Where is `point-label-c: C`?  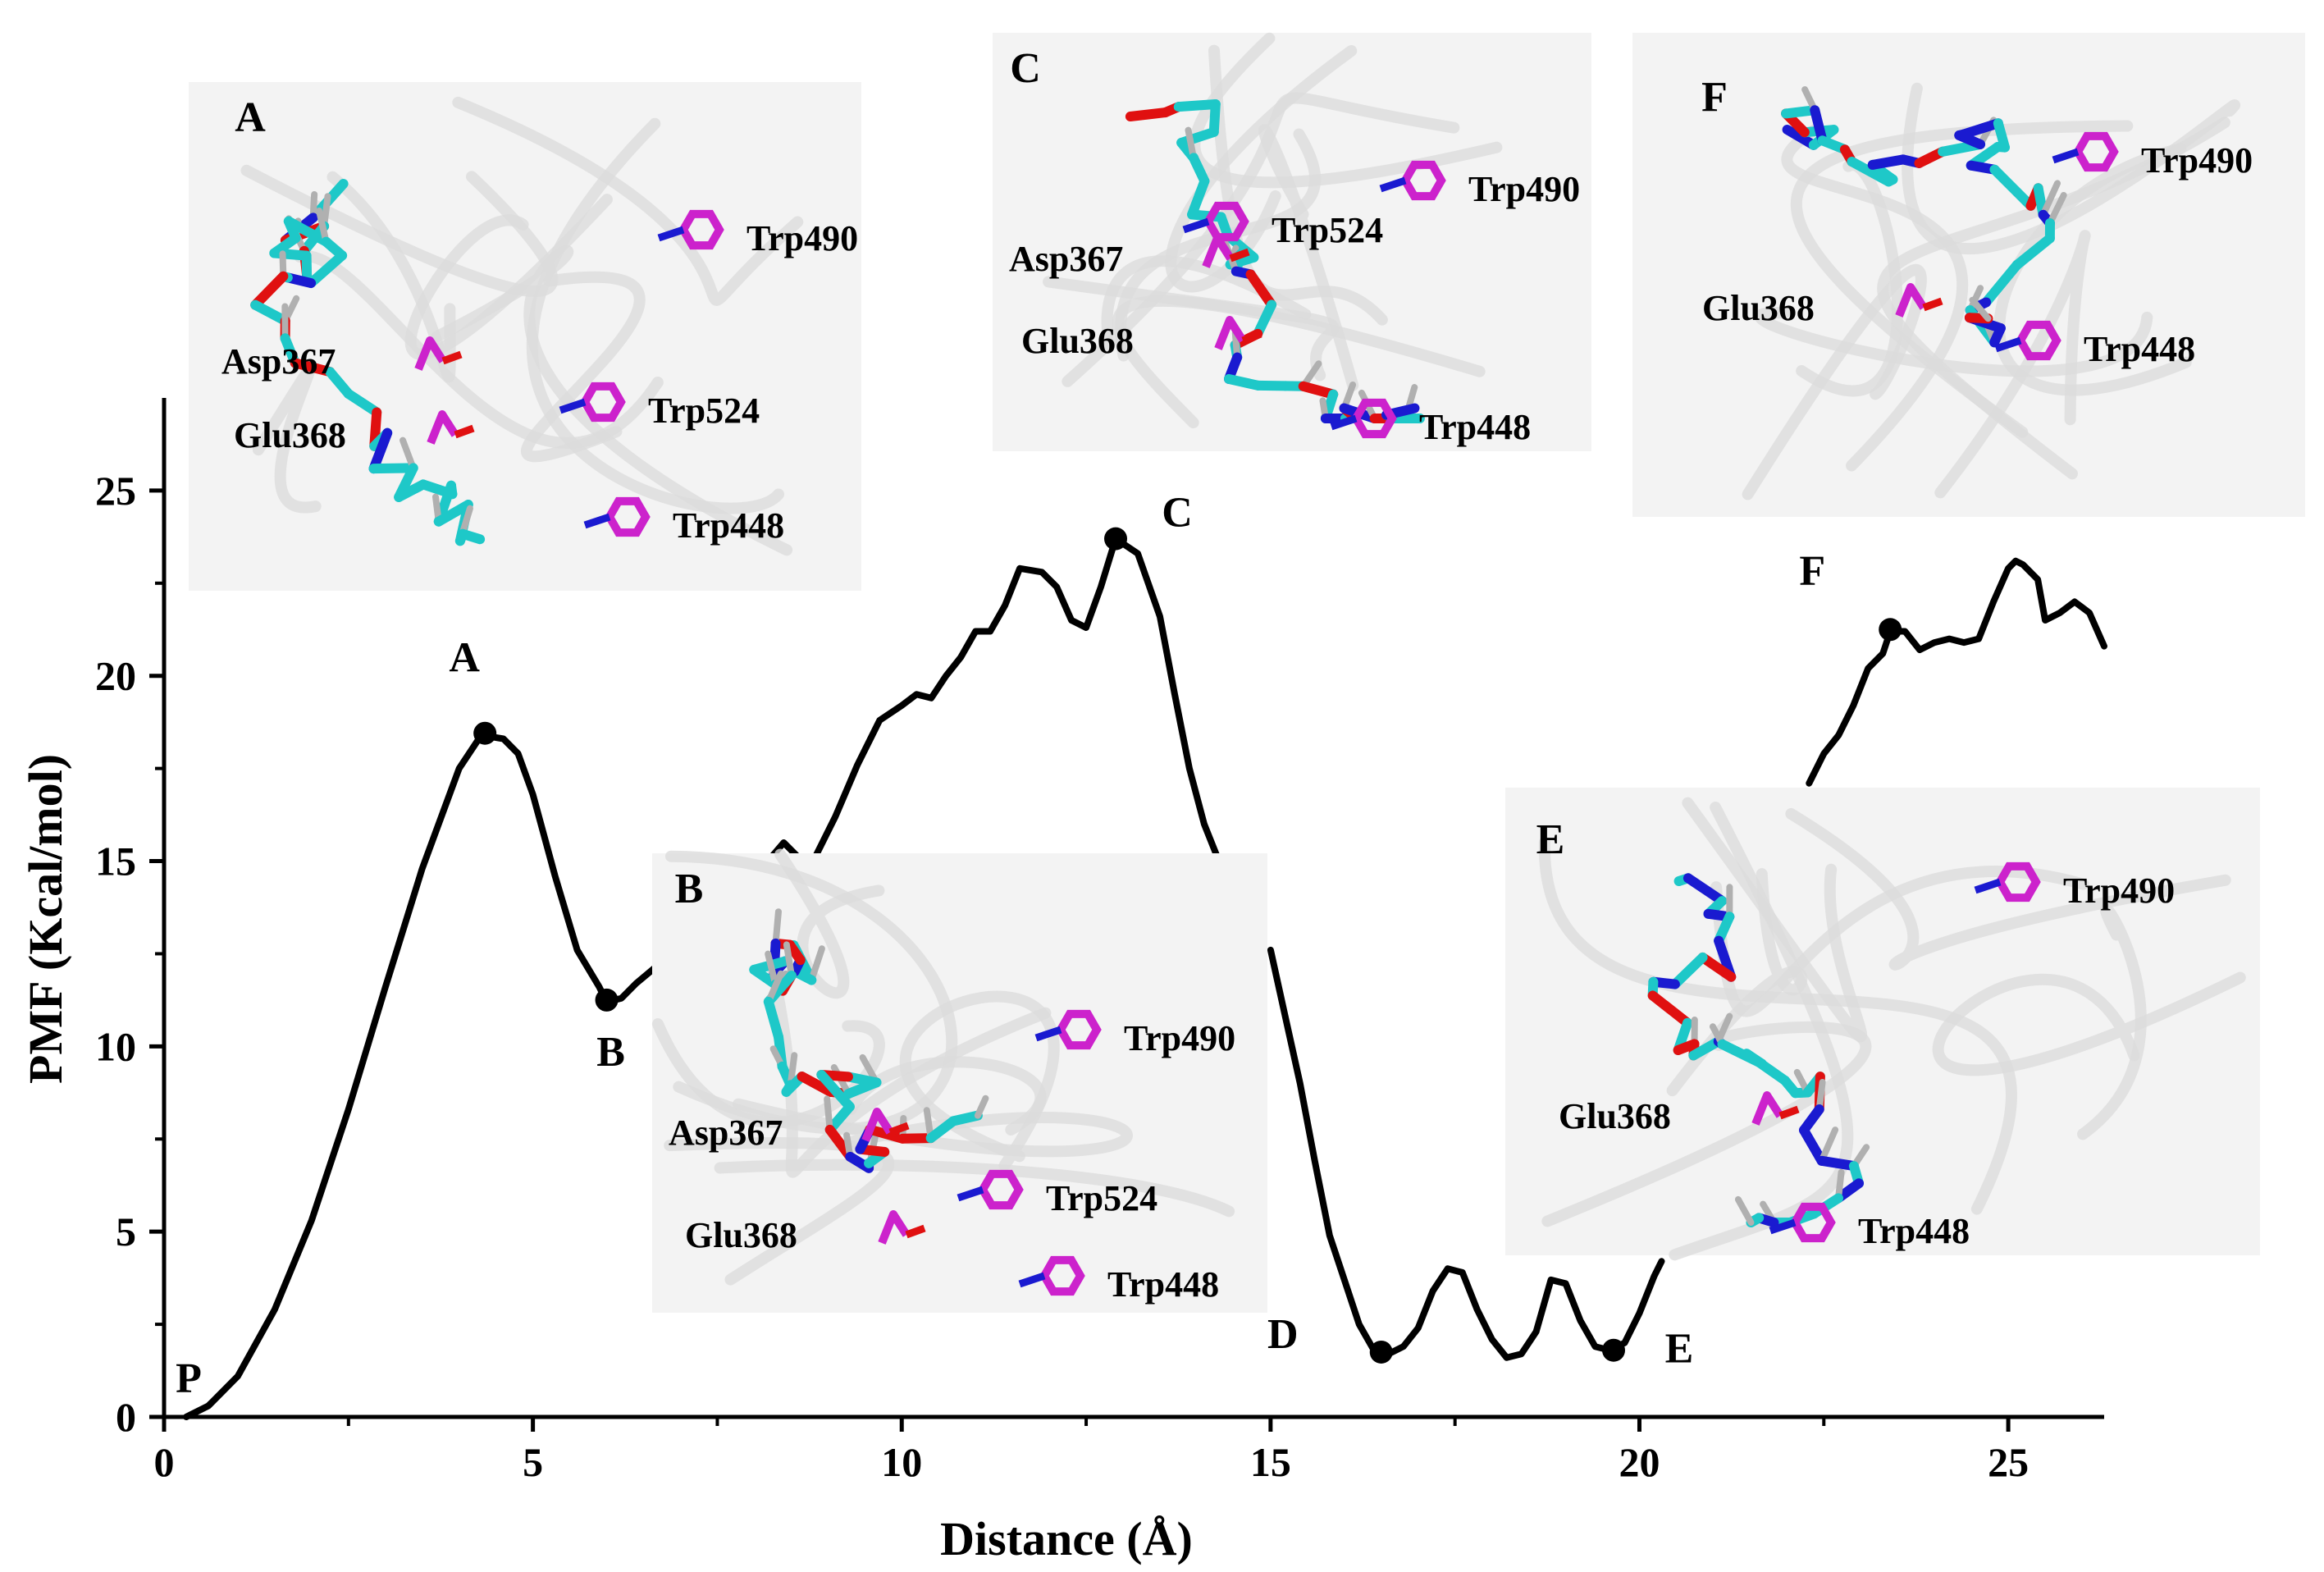
point-label-c: C is located at coordinates (1177, 514).